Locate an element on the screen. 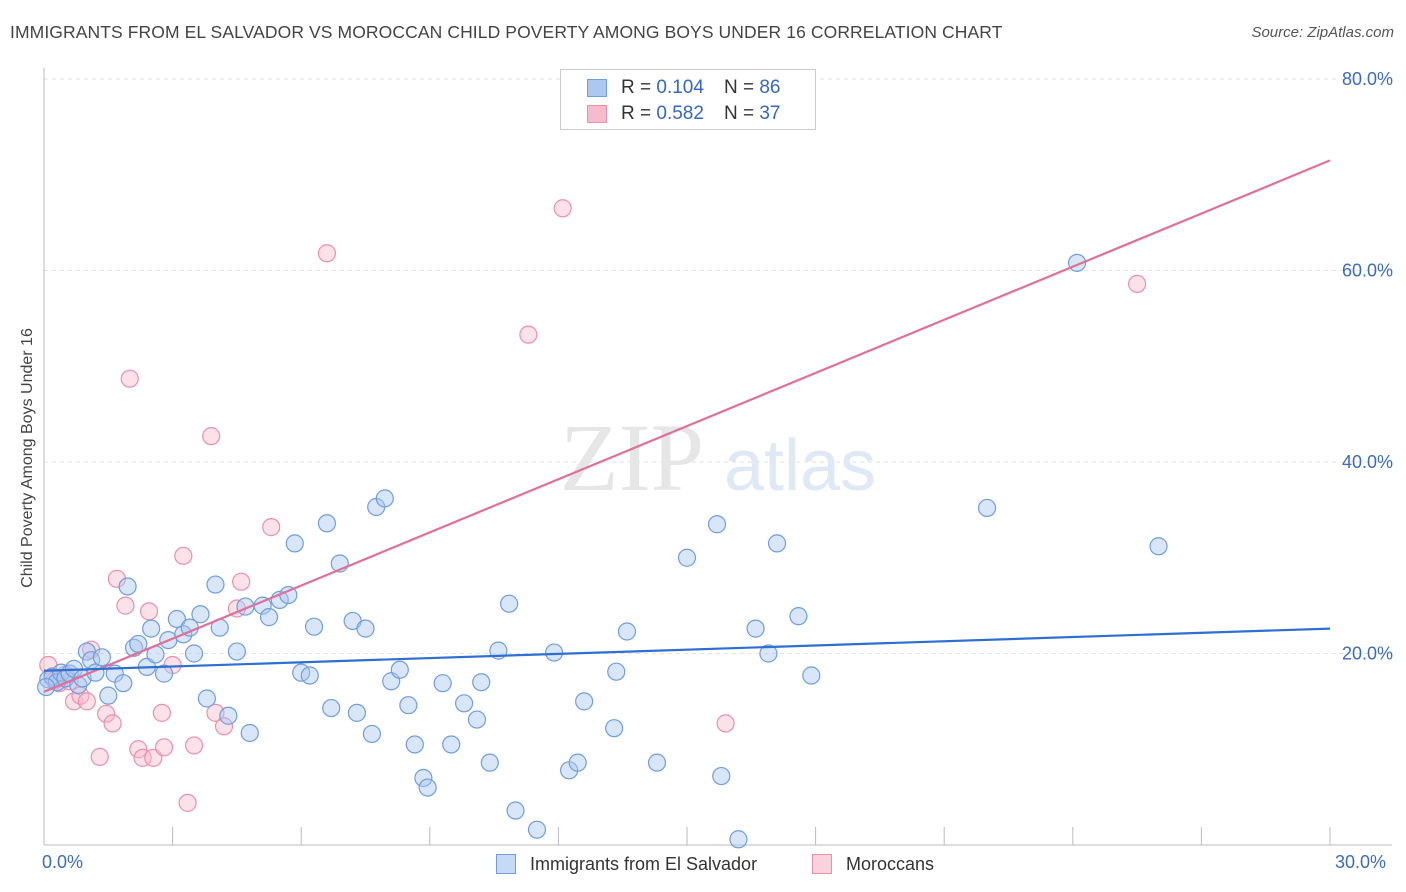  x-tick-label-min: 0.0% is located at coordinates (63, 862).